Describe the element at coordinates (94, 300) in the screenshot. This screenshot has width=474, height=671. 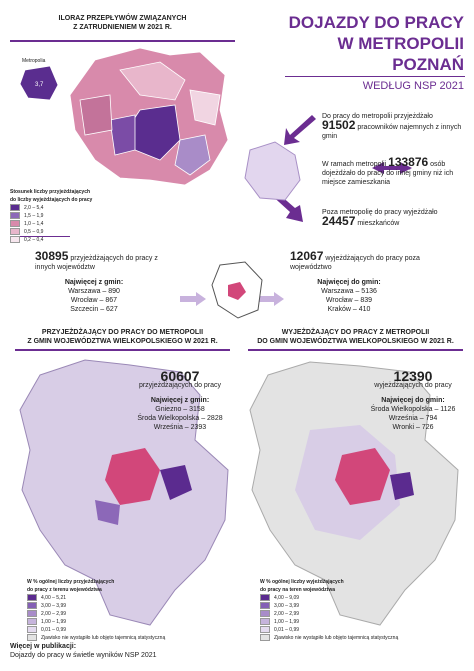
I see `list-item: Wrocław – 867` at that location.